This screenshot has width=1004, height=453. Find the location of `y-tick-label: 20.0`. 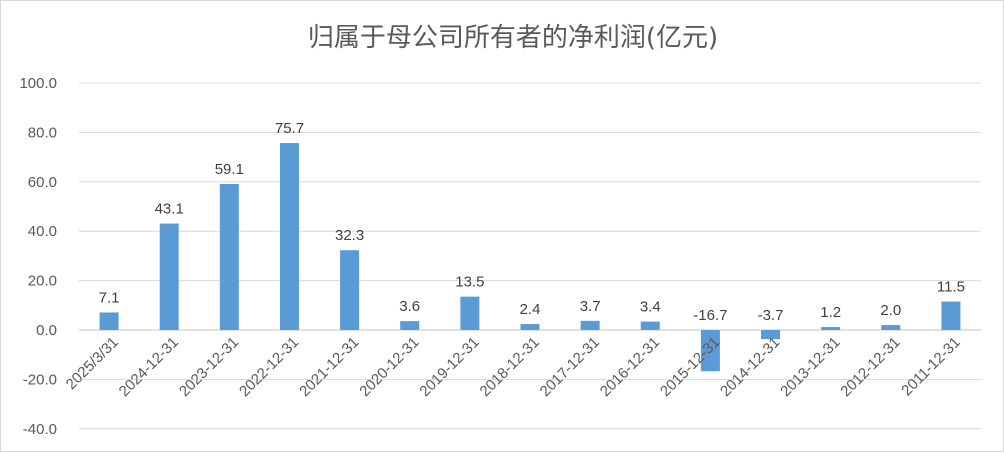

y-tick-label: 20.0 is located at coordinates (42, 281).